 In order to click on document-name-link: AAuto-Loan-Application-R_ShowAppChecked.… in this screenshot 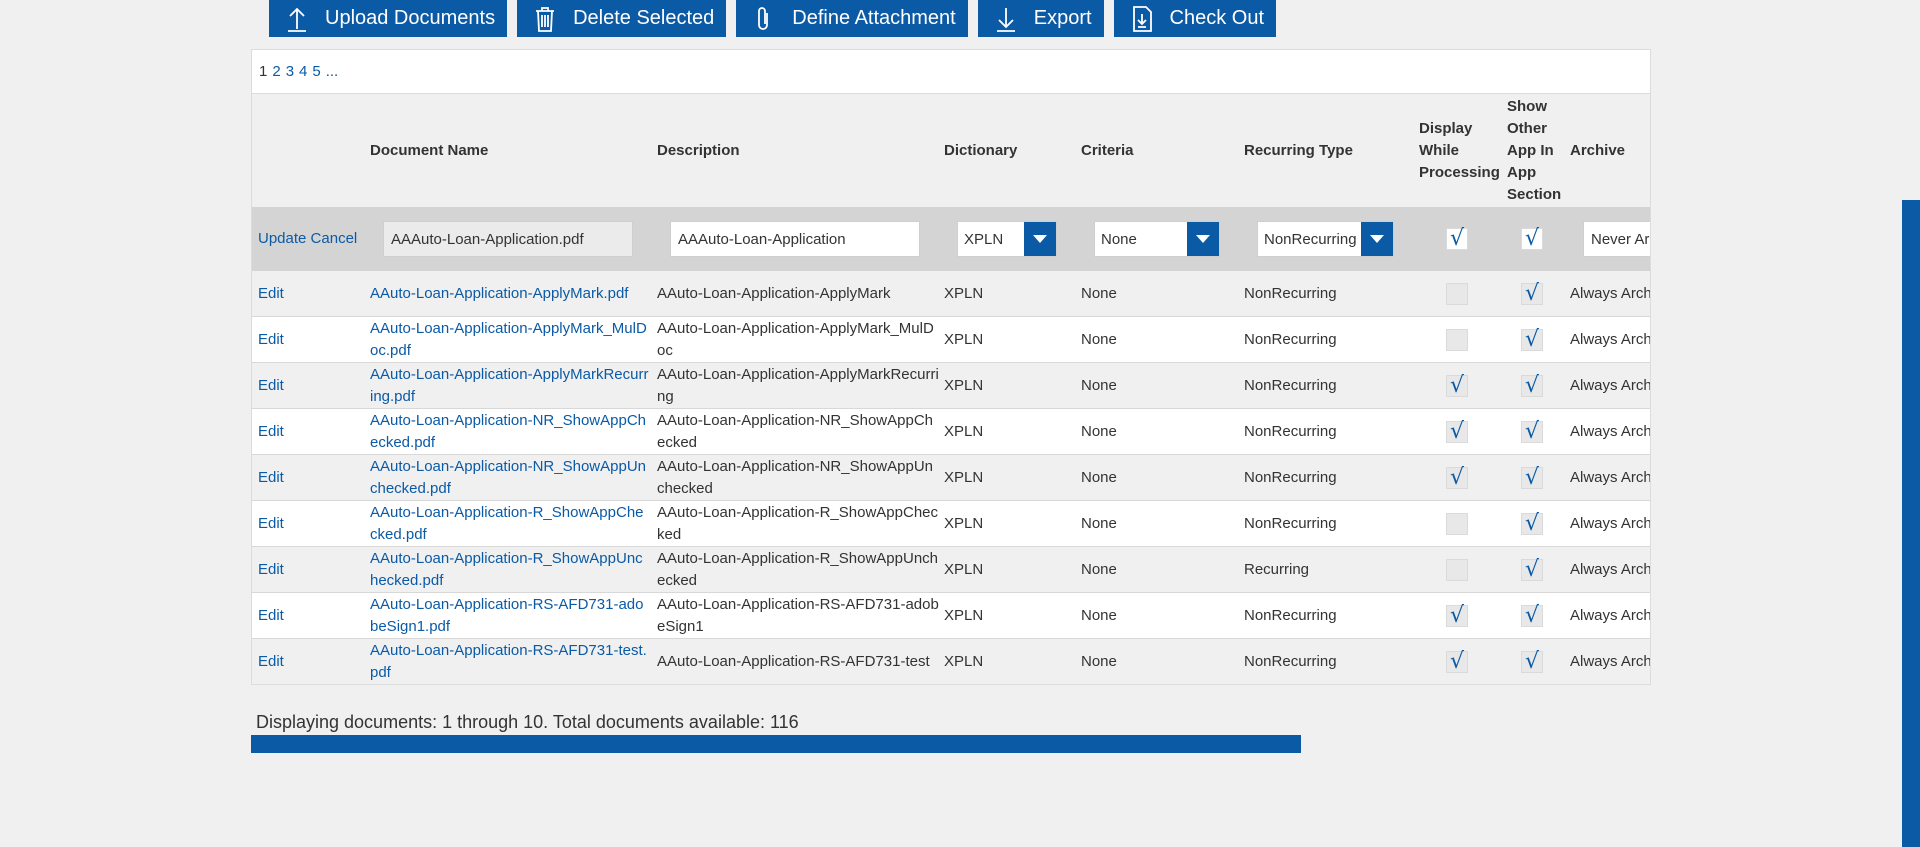, I will do `click(507, 523)`.